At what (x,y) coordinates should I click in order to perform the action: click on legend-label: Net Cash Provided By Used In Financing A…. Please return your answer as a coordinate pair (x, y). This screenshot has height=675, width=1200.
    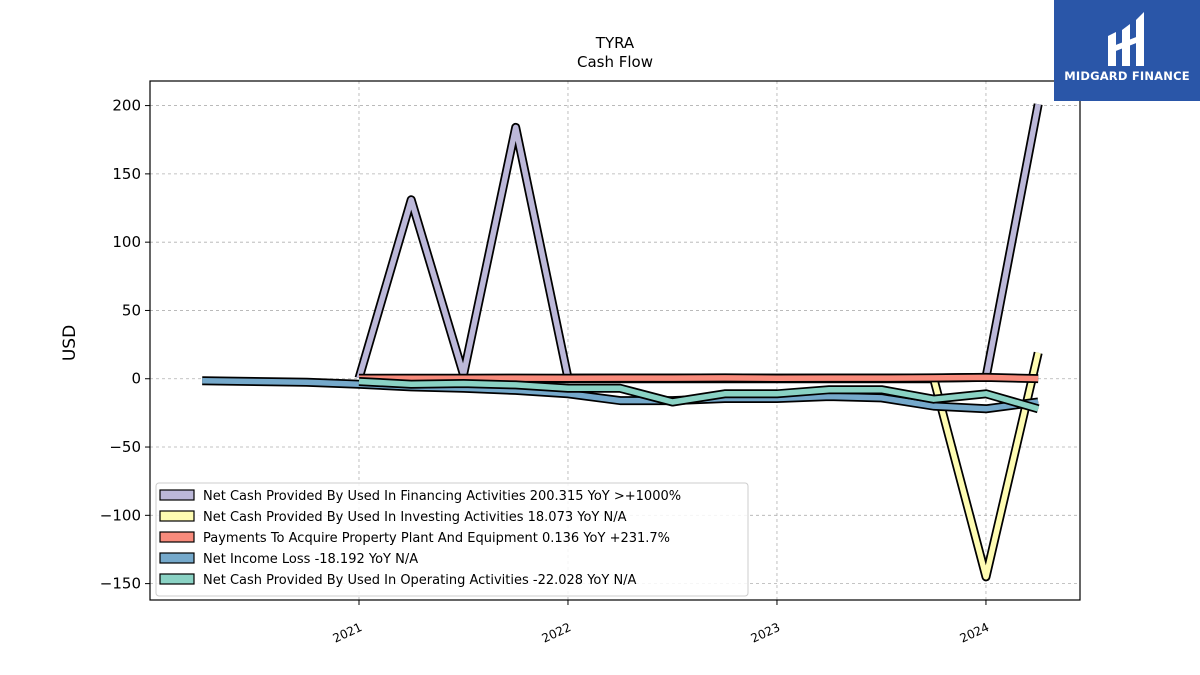
    Looking at the image, I should click on (442, 496).